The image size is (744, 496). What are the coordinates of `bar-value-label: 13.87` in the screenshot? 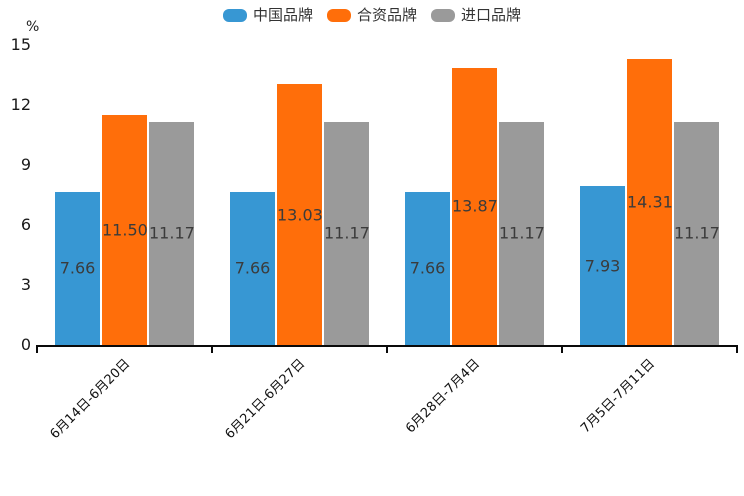 It's located at (475, 206).